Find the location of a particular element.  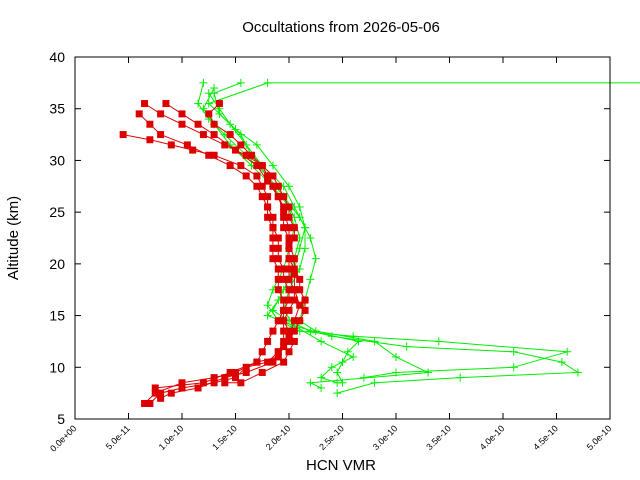

y-tick-label: 5 is located at coordinates (61, 419).